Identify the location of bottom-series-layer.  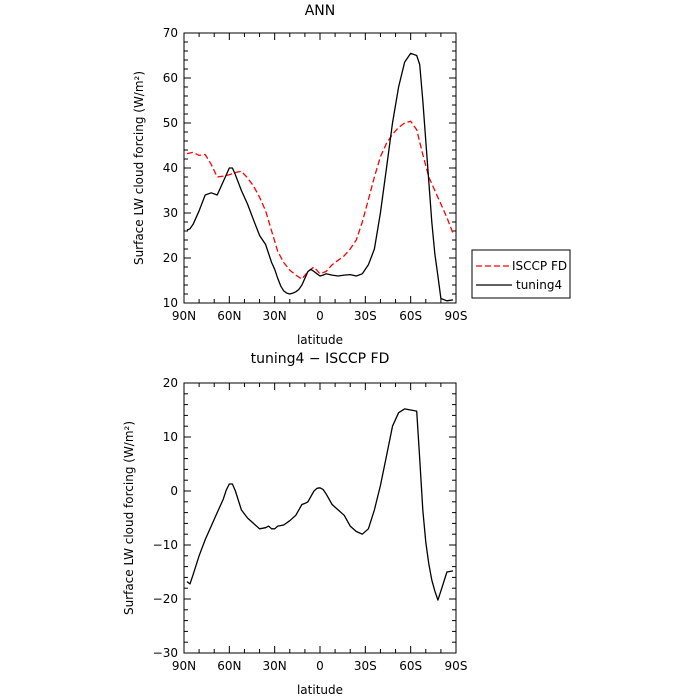
(320, 504).